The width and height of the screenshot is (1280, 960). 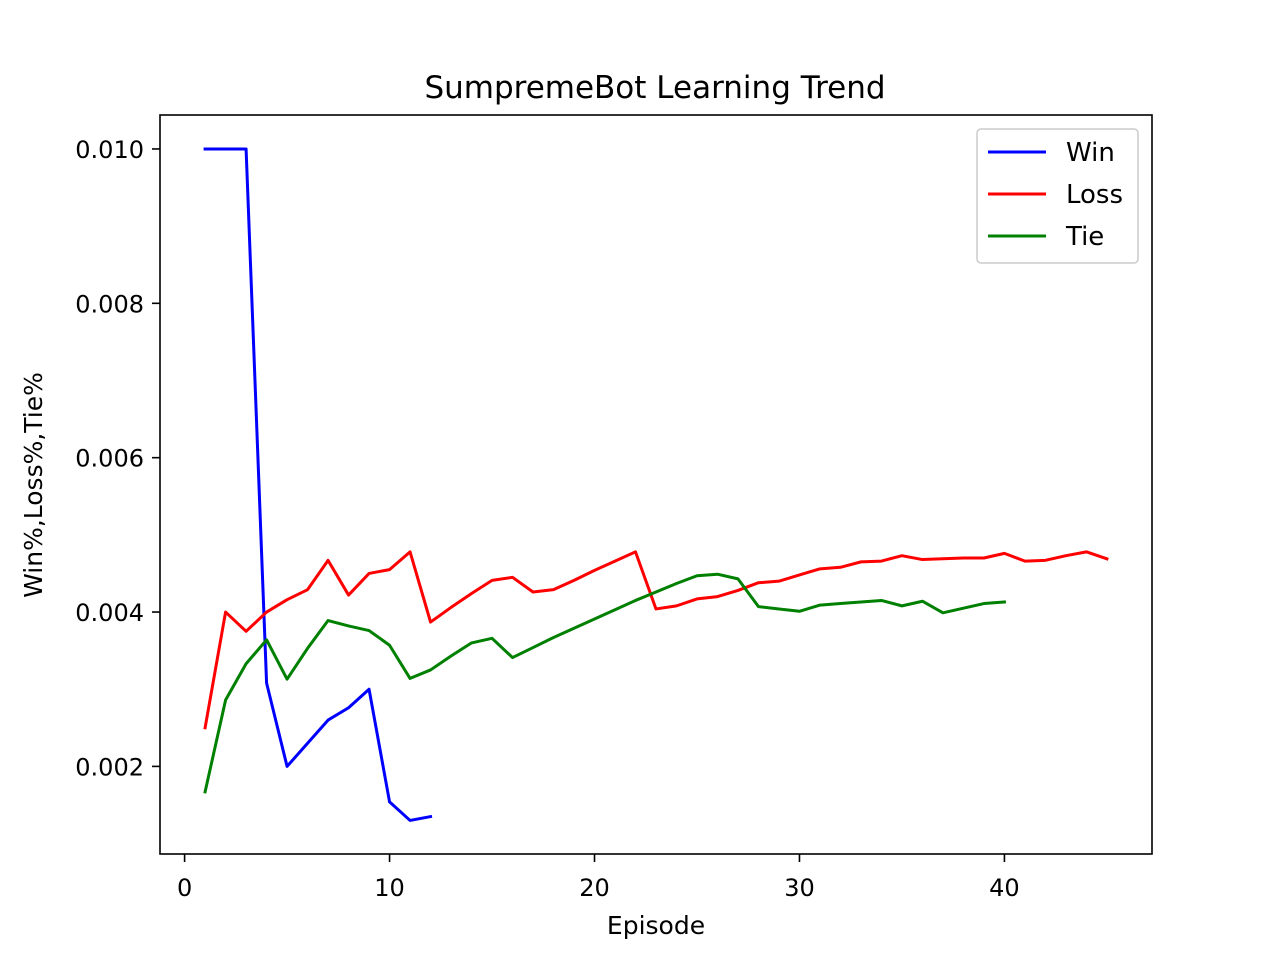 I want to click on series-line-loss, so click(x=656, y=640).